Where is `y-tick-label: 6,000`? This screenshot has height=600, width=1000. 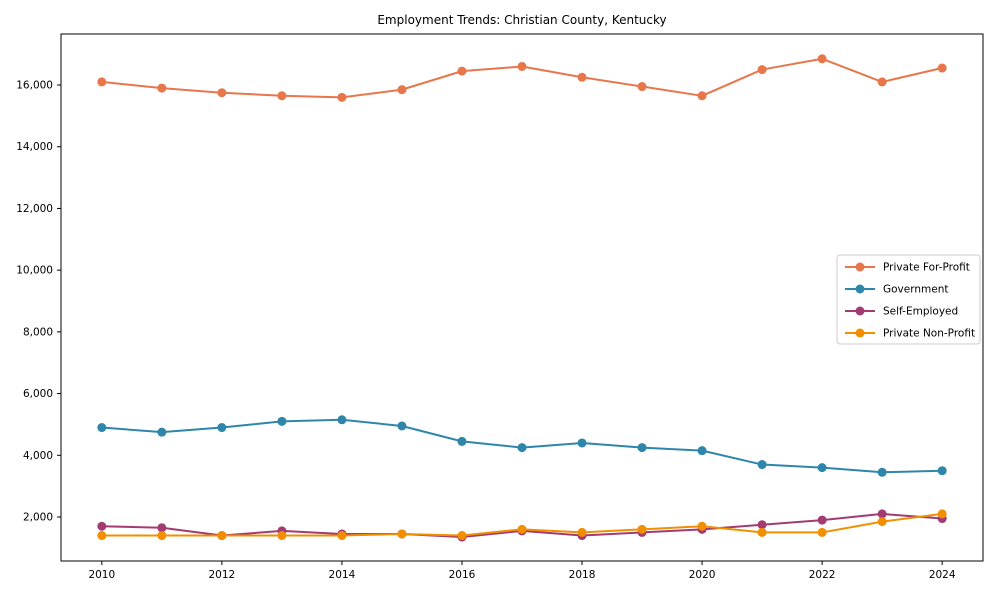 y-tick-label: 6,000 is located at coordinates (38, 394).